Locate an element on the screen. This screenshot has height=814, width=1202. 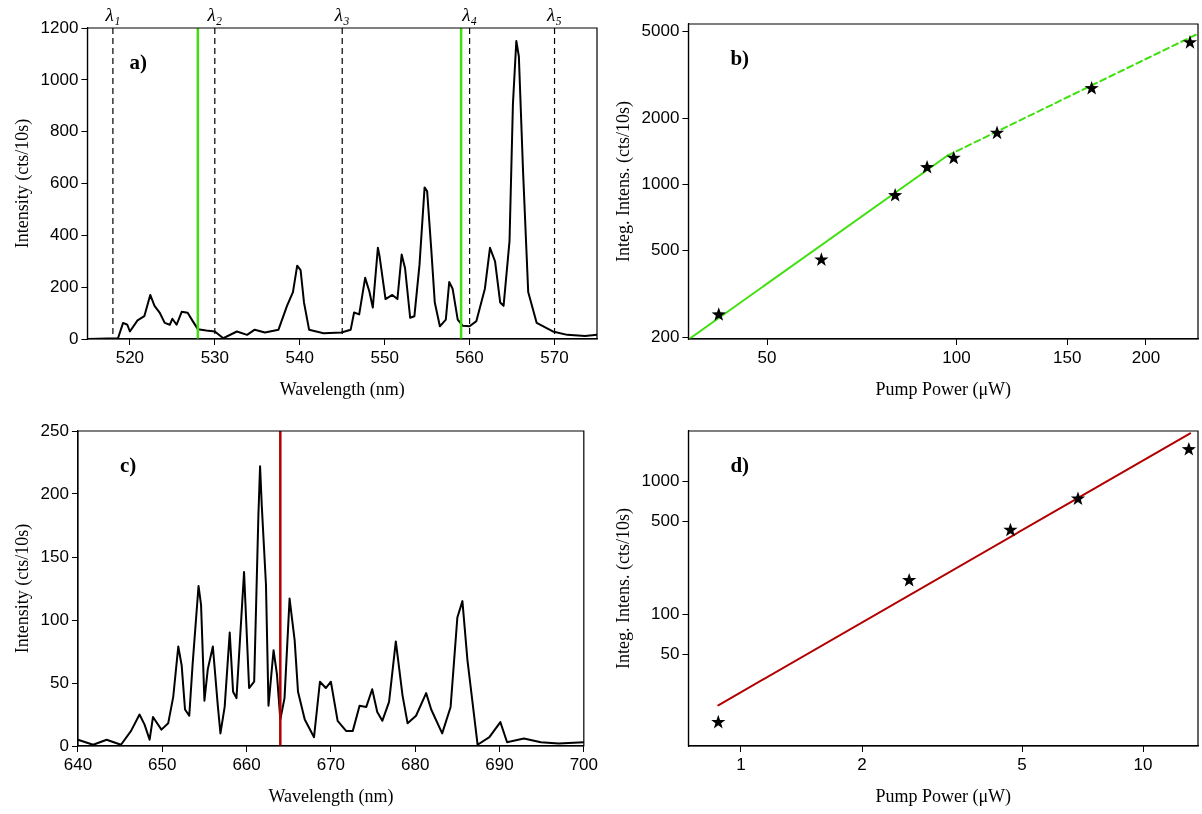
ref-line-label: λ₂ is located at coordinates (214, 14).